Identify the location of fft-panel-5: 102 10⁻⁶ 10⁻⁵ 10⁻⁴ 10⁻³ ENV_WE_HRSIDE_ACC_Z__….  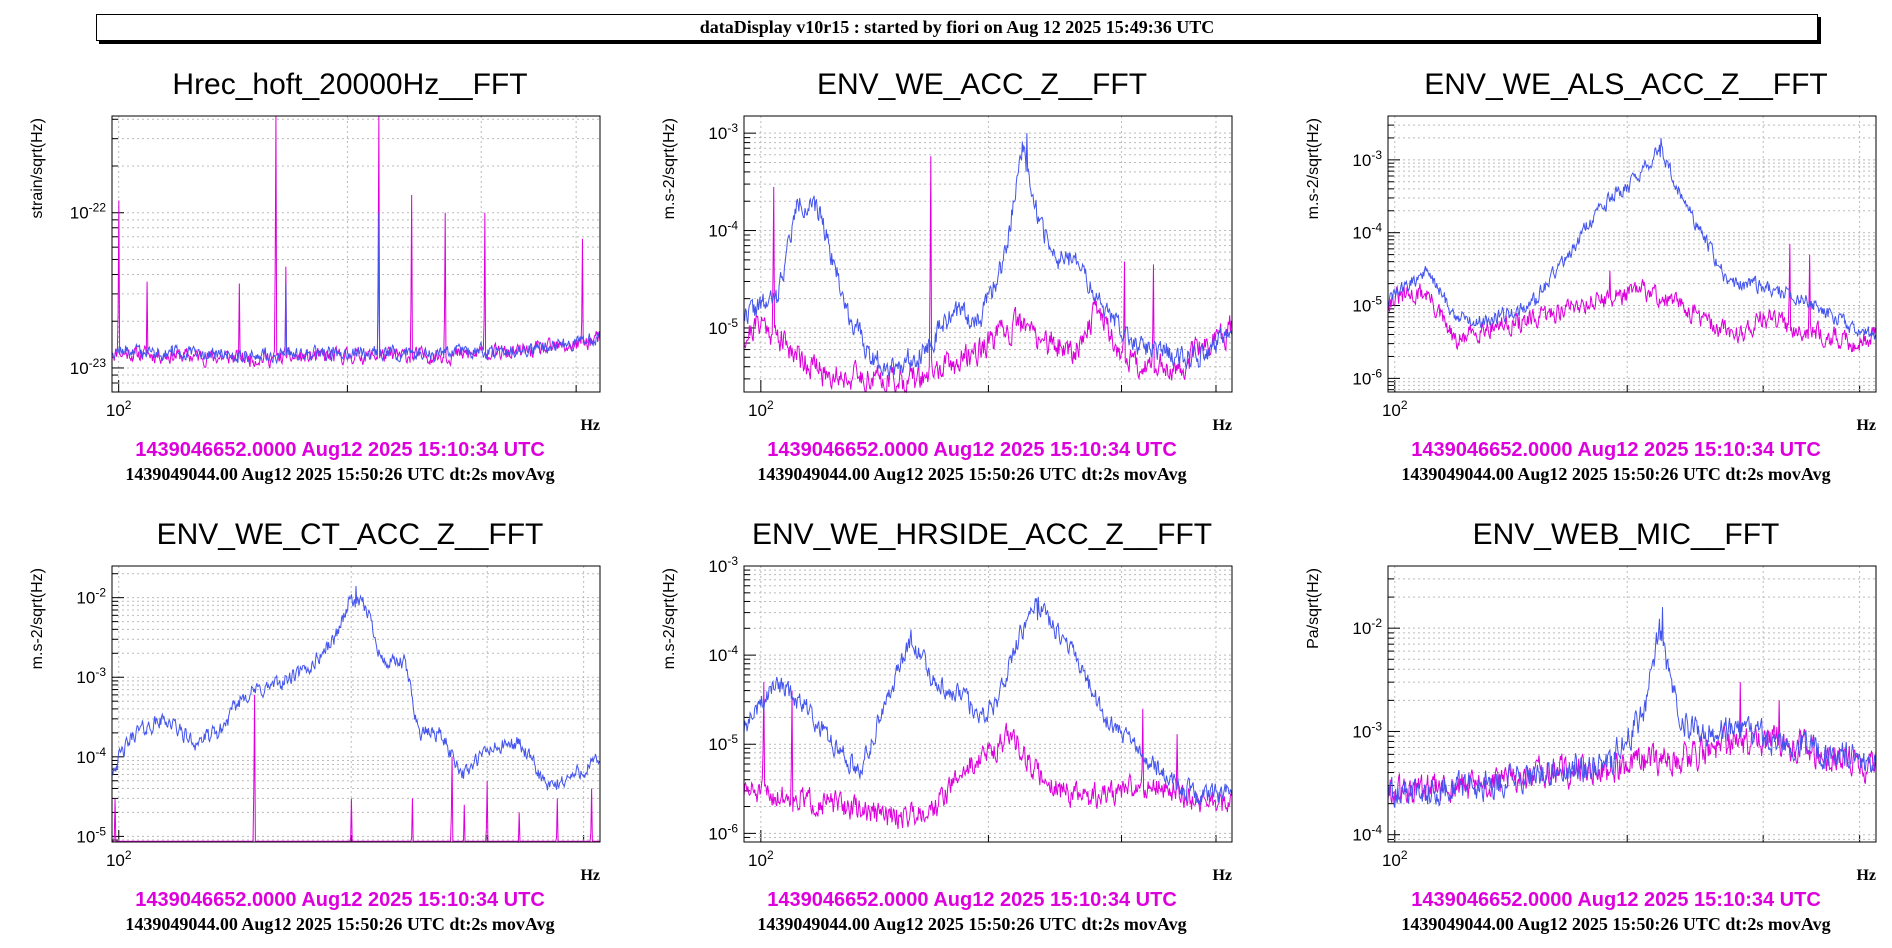
(947, 726).